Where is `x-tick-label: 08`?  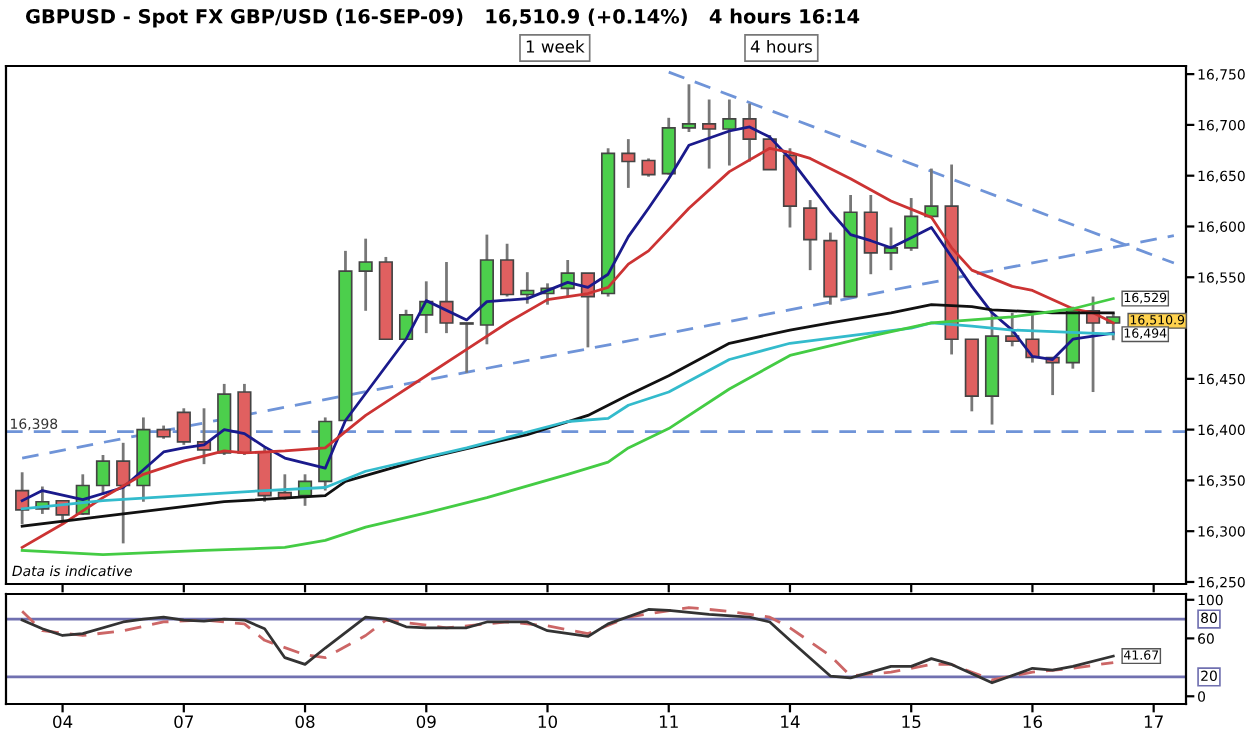 x-tick-label: 08 is located at coordinates (305, 722).